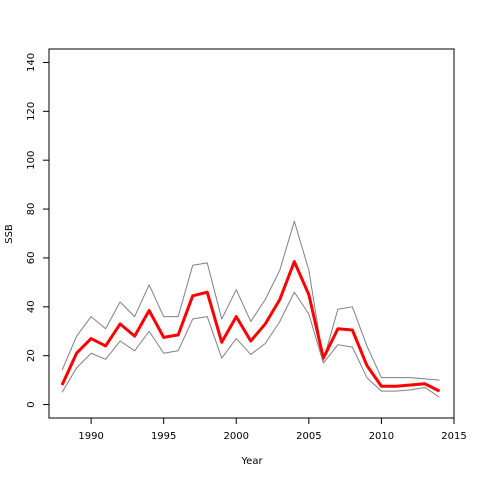 The height and width of the screenshot is (480, 480). Describe the element at coordinates (31, 306) in the screenshot. I see `y-tick-label: 40` at that location.